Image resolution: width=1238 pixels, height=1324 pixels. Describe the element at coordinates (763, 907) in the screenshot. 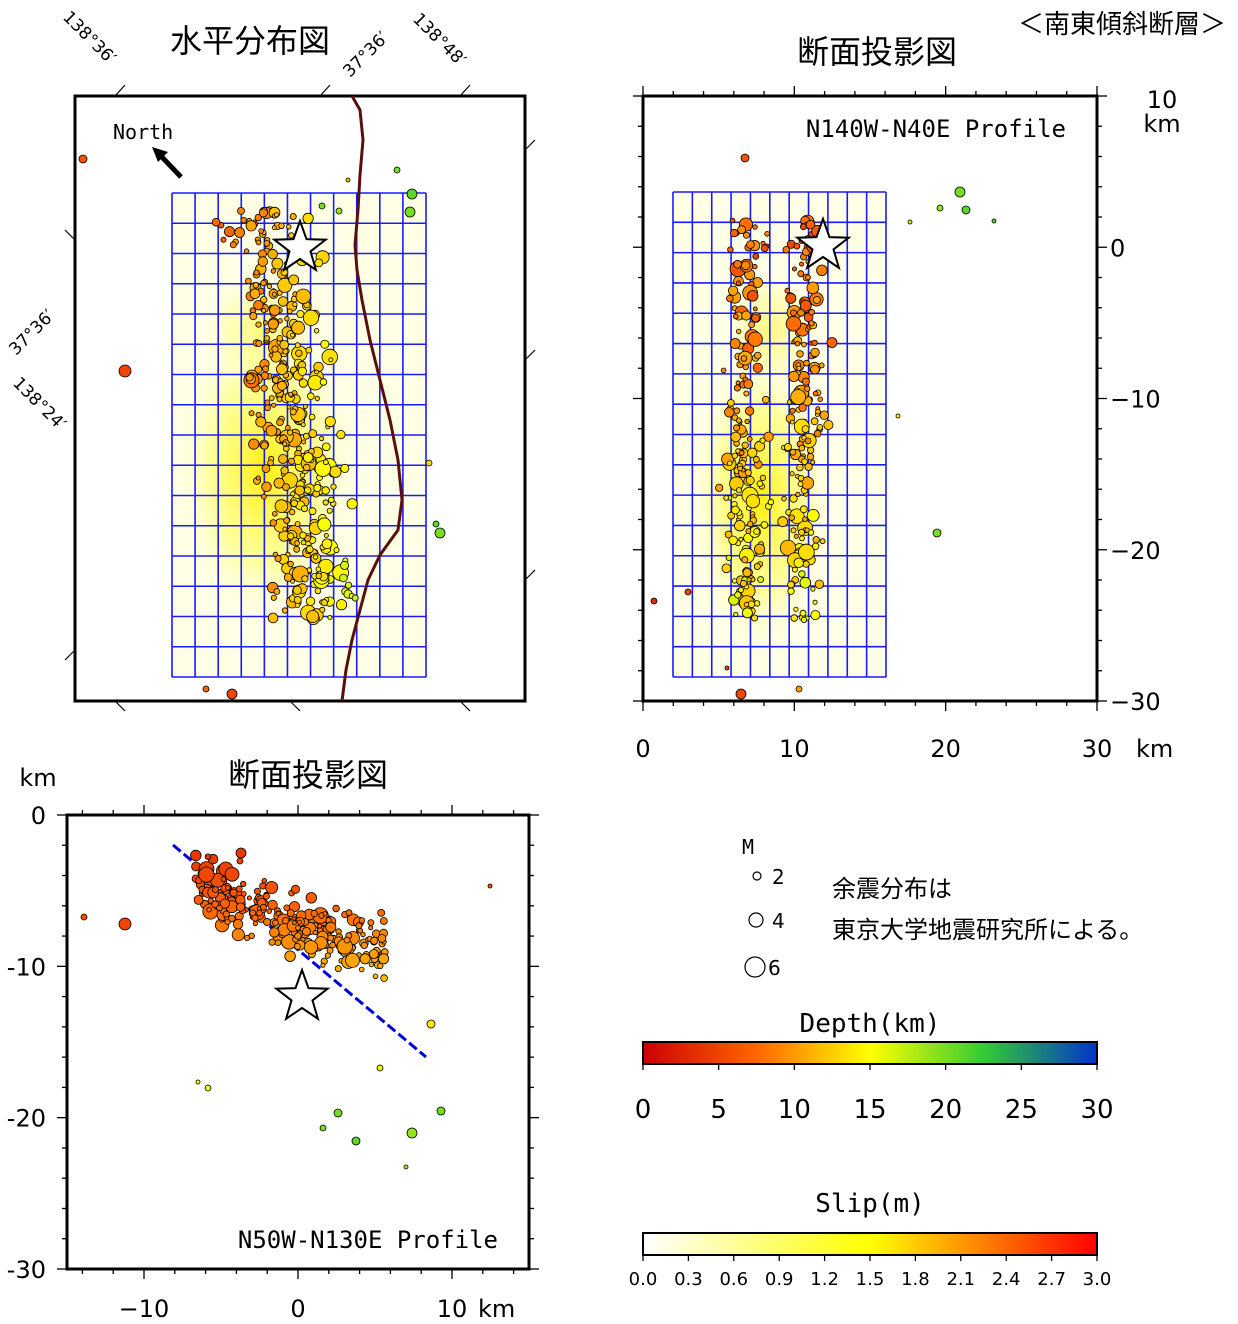

I see `magnitude-legend: M 2 4 6` at that location.